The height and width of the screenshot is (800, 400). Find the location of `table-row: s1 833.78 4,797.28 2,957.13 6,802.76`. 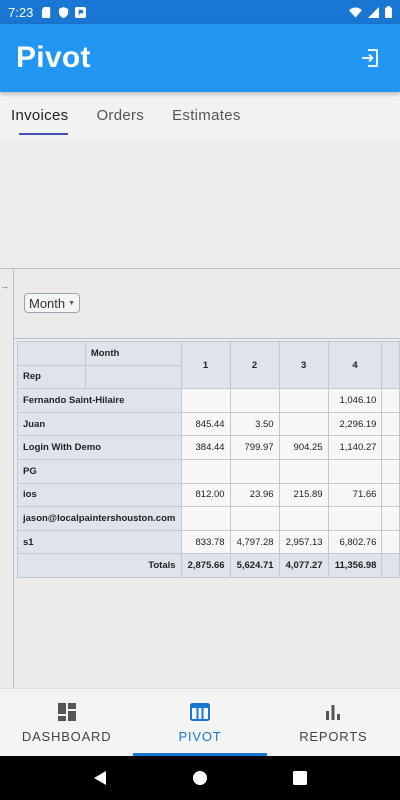

table-row: s1 833.78 4,797.28 2,957.13 6,802.76 is located at coordinates (208, 542).